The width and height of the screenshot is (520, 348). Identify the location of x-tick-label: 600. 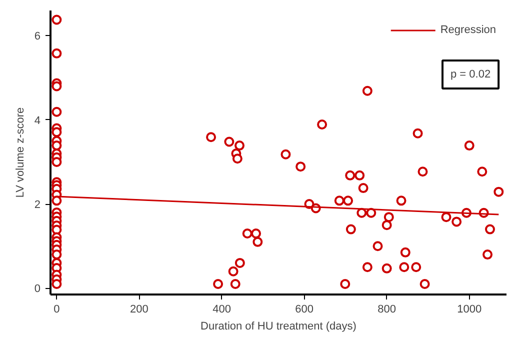
(304, 310).